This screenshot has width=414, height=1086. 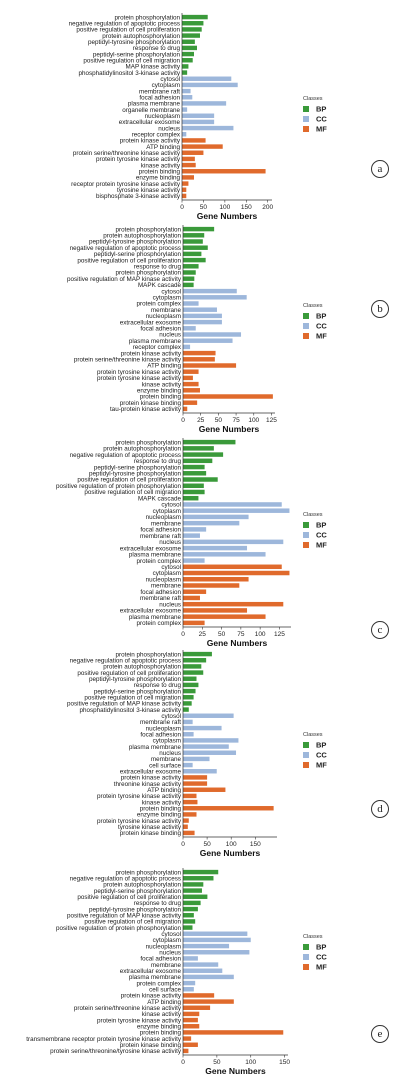 I want to click on category-label: protein kinase binding, so click(x=151, y=833).